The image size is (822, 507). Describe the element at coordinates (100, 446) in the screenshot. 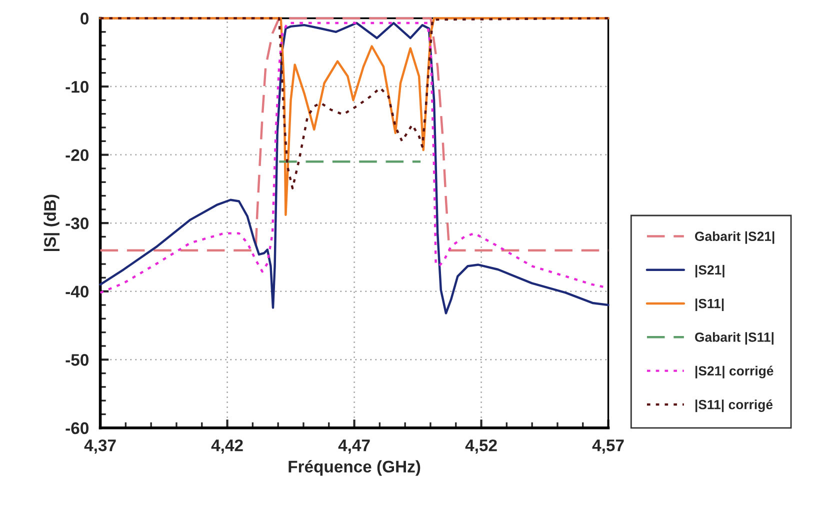

I see `x-tick-label: 4,37` at that location.